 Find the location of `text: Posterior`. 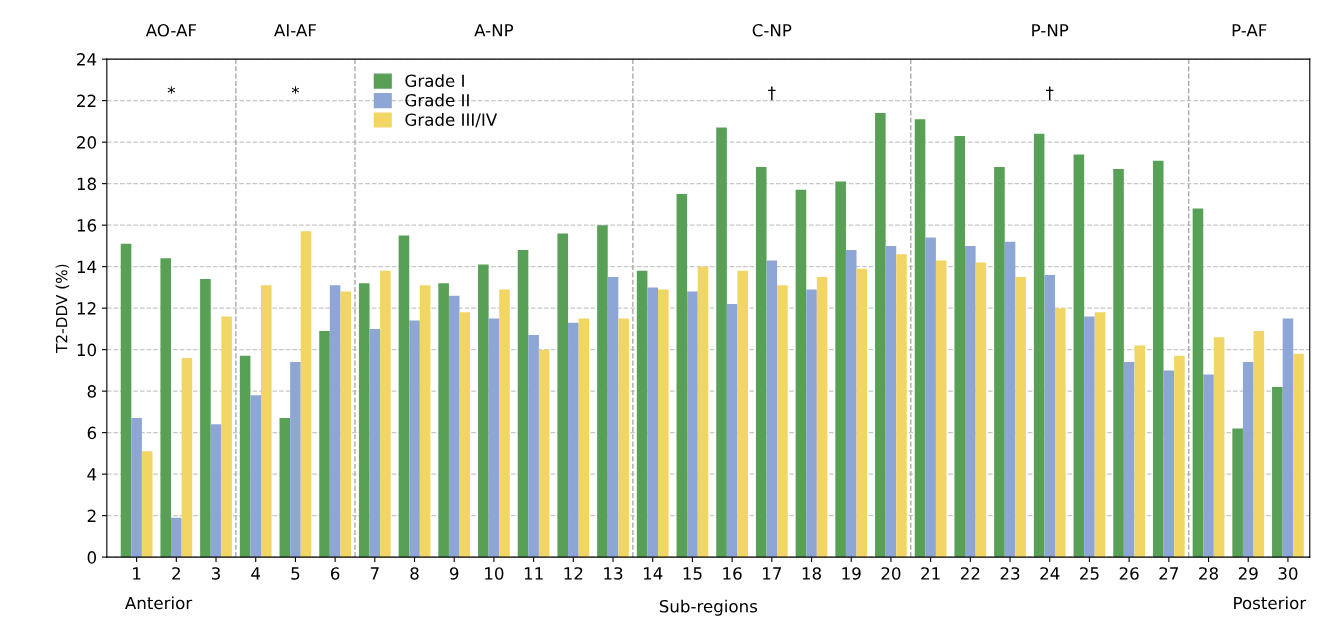

text: Posterior is located at coordinates (1270, 603).